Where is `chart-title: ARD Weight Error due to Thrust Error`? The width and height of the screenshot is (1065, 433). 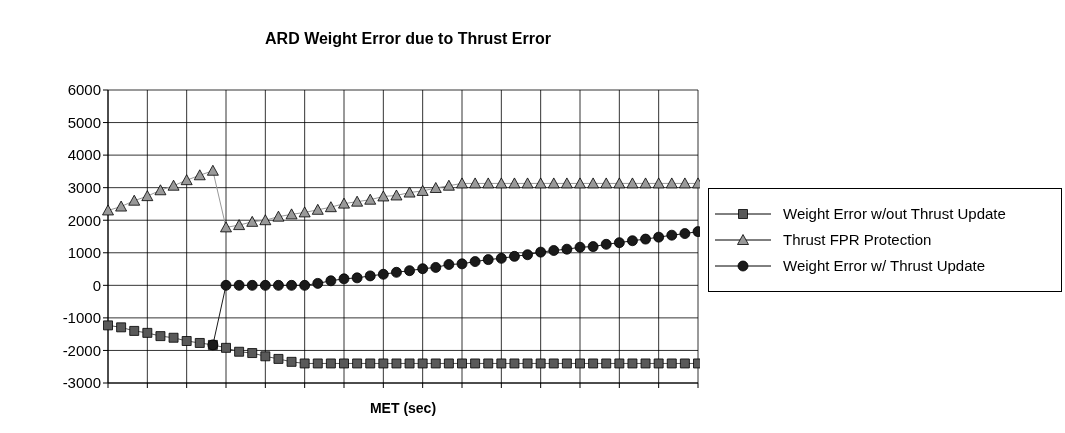
chart-title: ARD Weight Error due to Thrust Error is located at coordinates (408, 39).